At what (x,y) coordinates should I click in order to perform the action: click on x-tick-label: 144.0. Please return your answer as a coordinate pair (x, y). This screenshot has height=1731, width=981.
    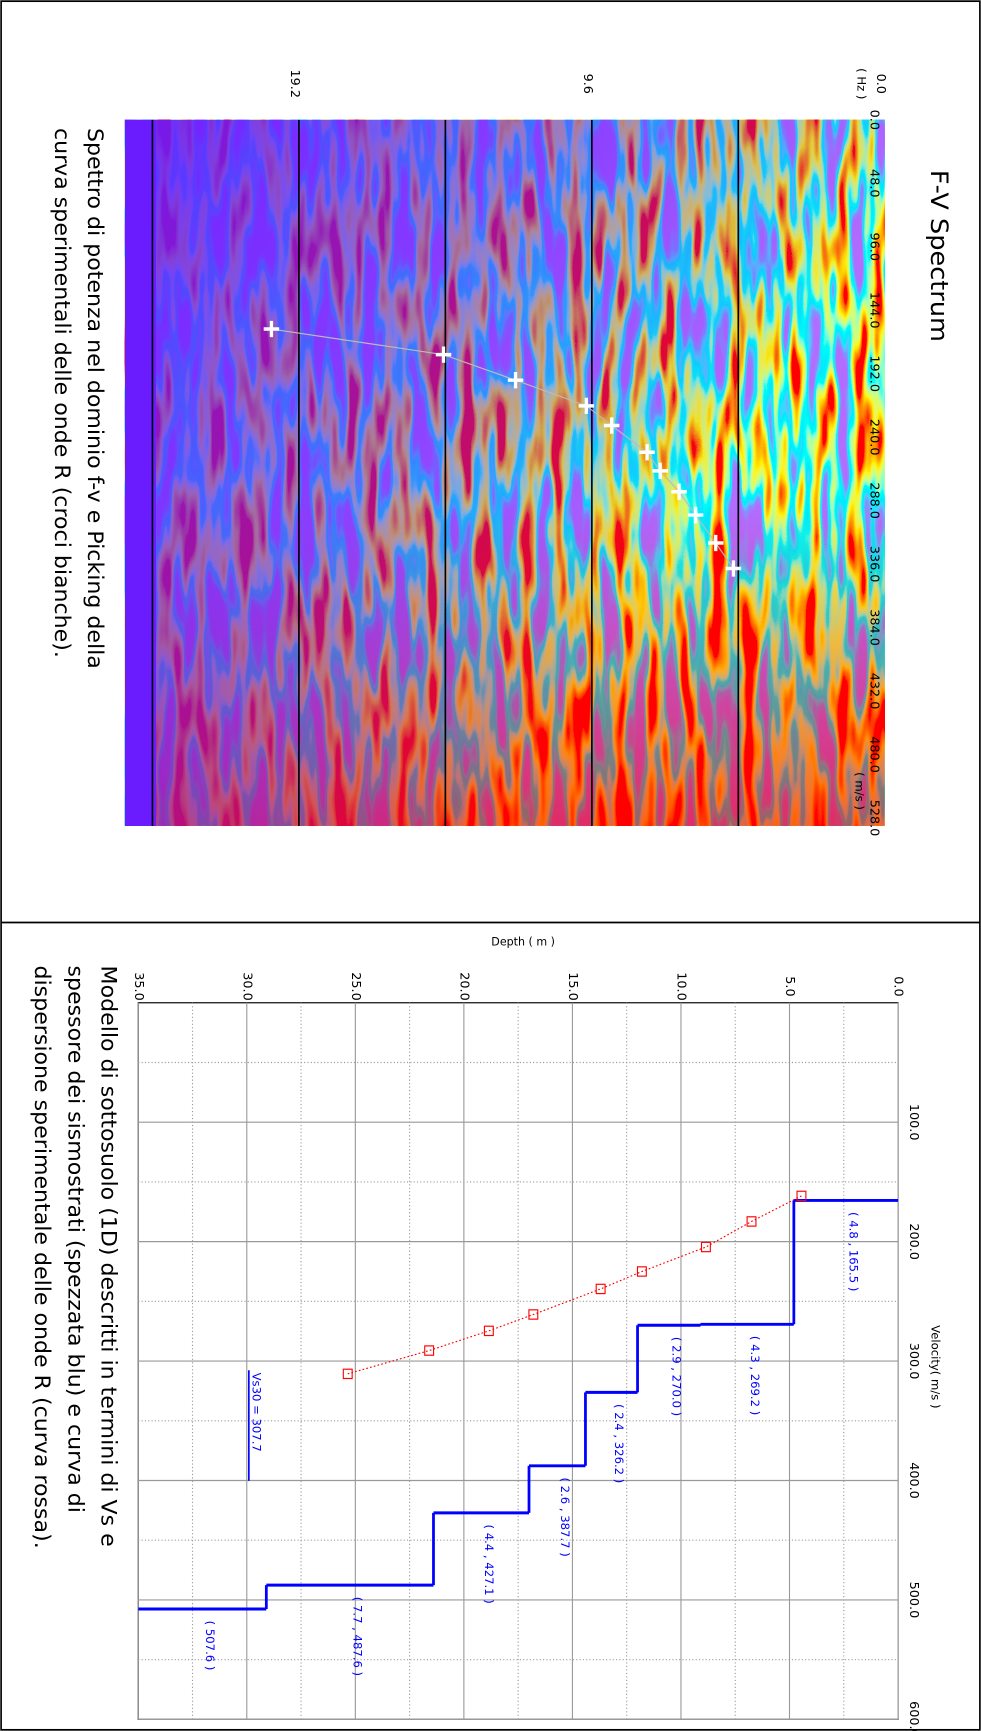
    Looking at the image, I should click on (874, 310).